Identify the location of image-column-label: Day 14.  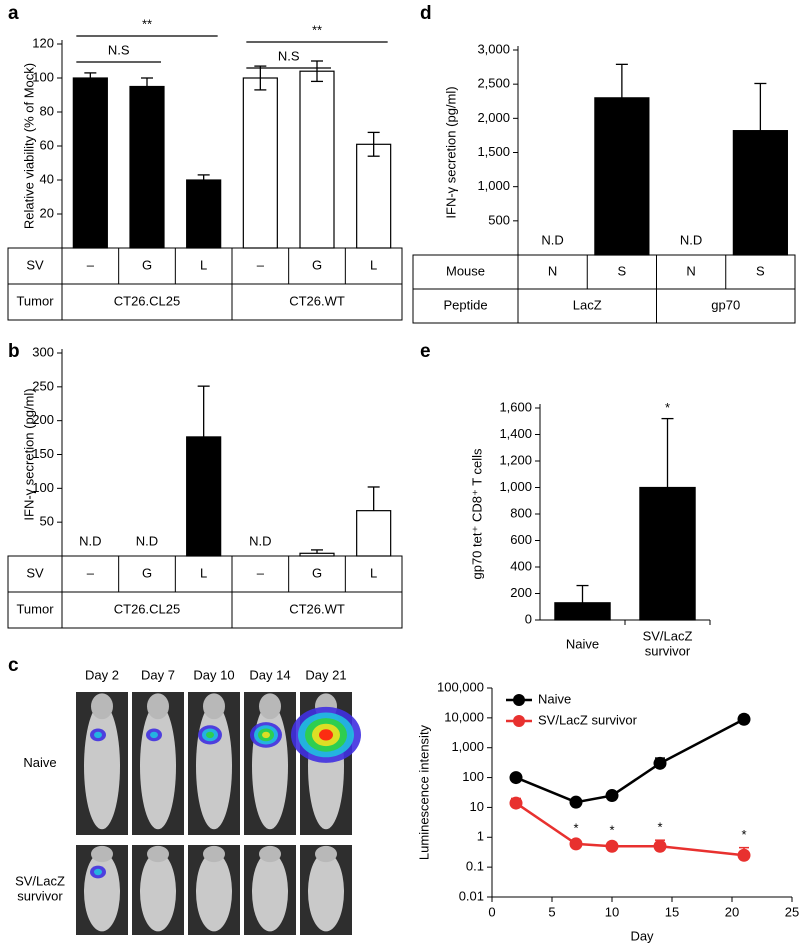
(269, 674).